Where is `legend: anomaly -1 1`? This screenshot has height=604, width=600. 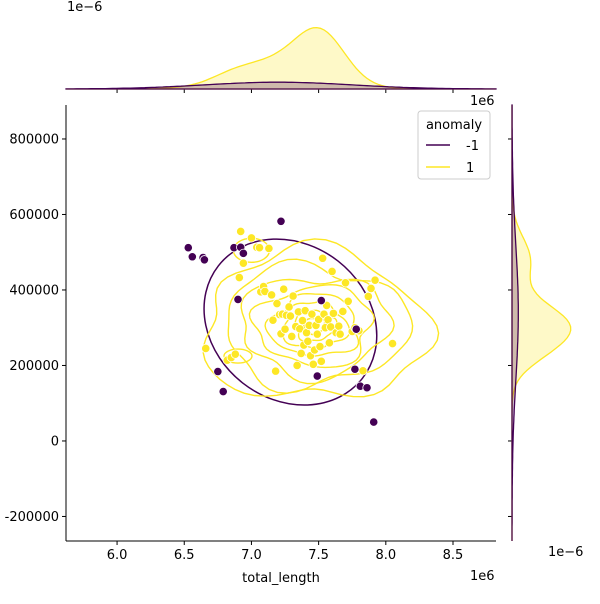 legend: anomaly -1 1 is located at coordinates (454, 145).